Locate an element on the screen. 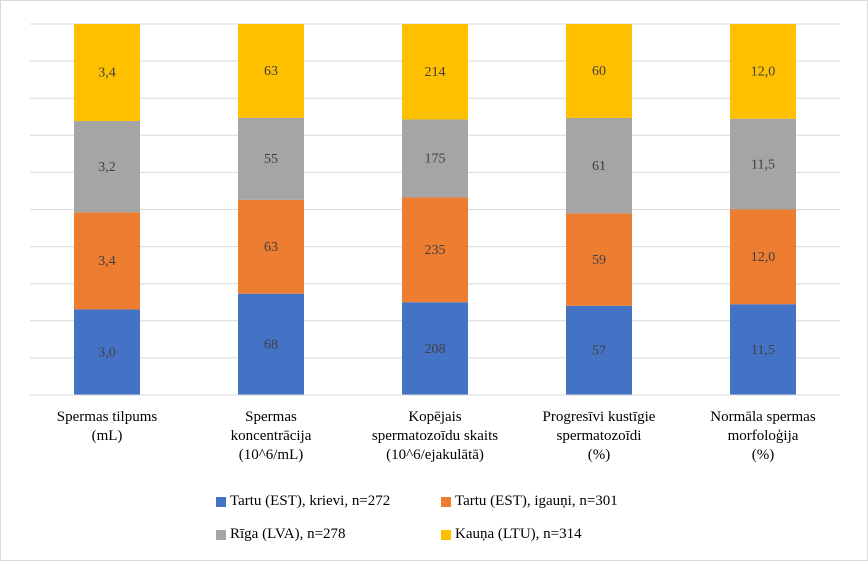 The width and height of the screenshot is (868, 561). data-label: 60 is located at coordinates (599, 71).